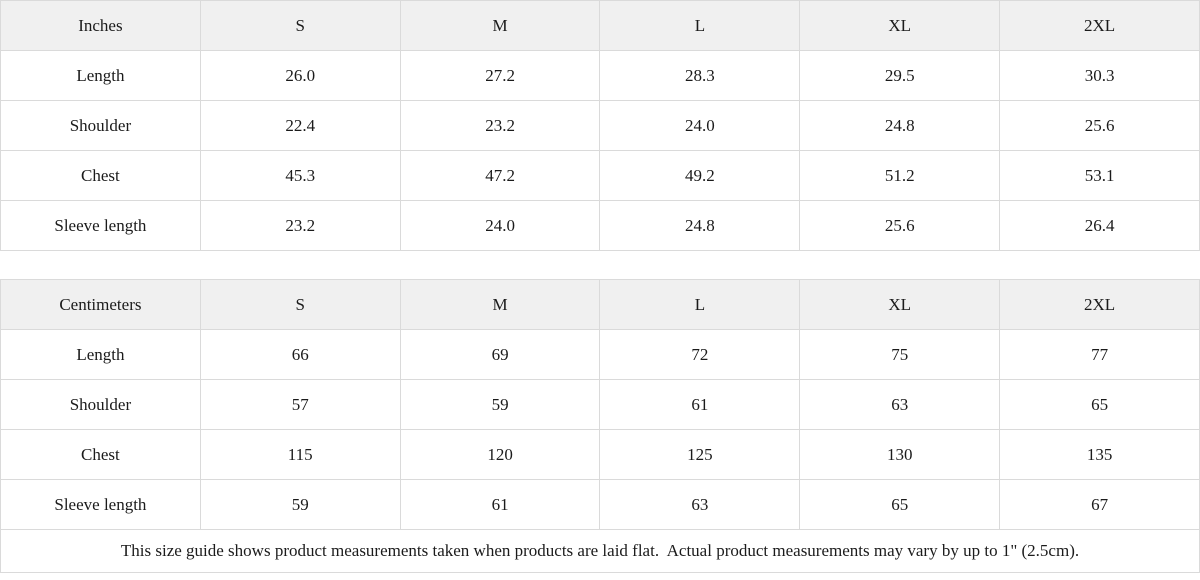 The width and height of the screenshot is (1200, 580). I want to click on measure-value: 30.3, so click(1099, 75).